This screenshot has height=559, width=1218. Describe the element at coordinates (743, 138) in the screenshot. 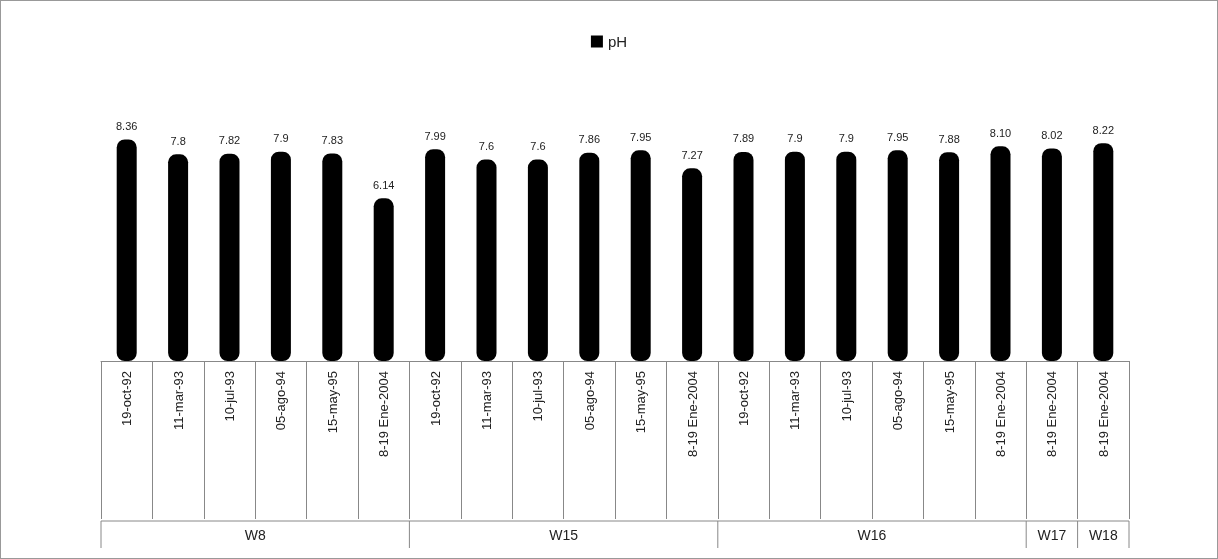

I see `data-label: 7.89` at that location.